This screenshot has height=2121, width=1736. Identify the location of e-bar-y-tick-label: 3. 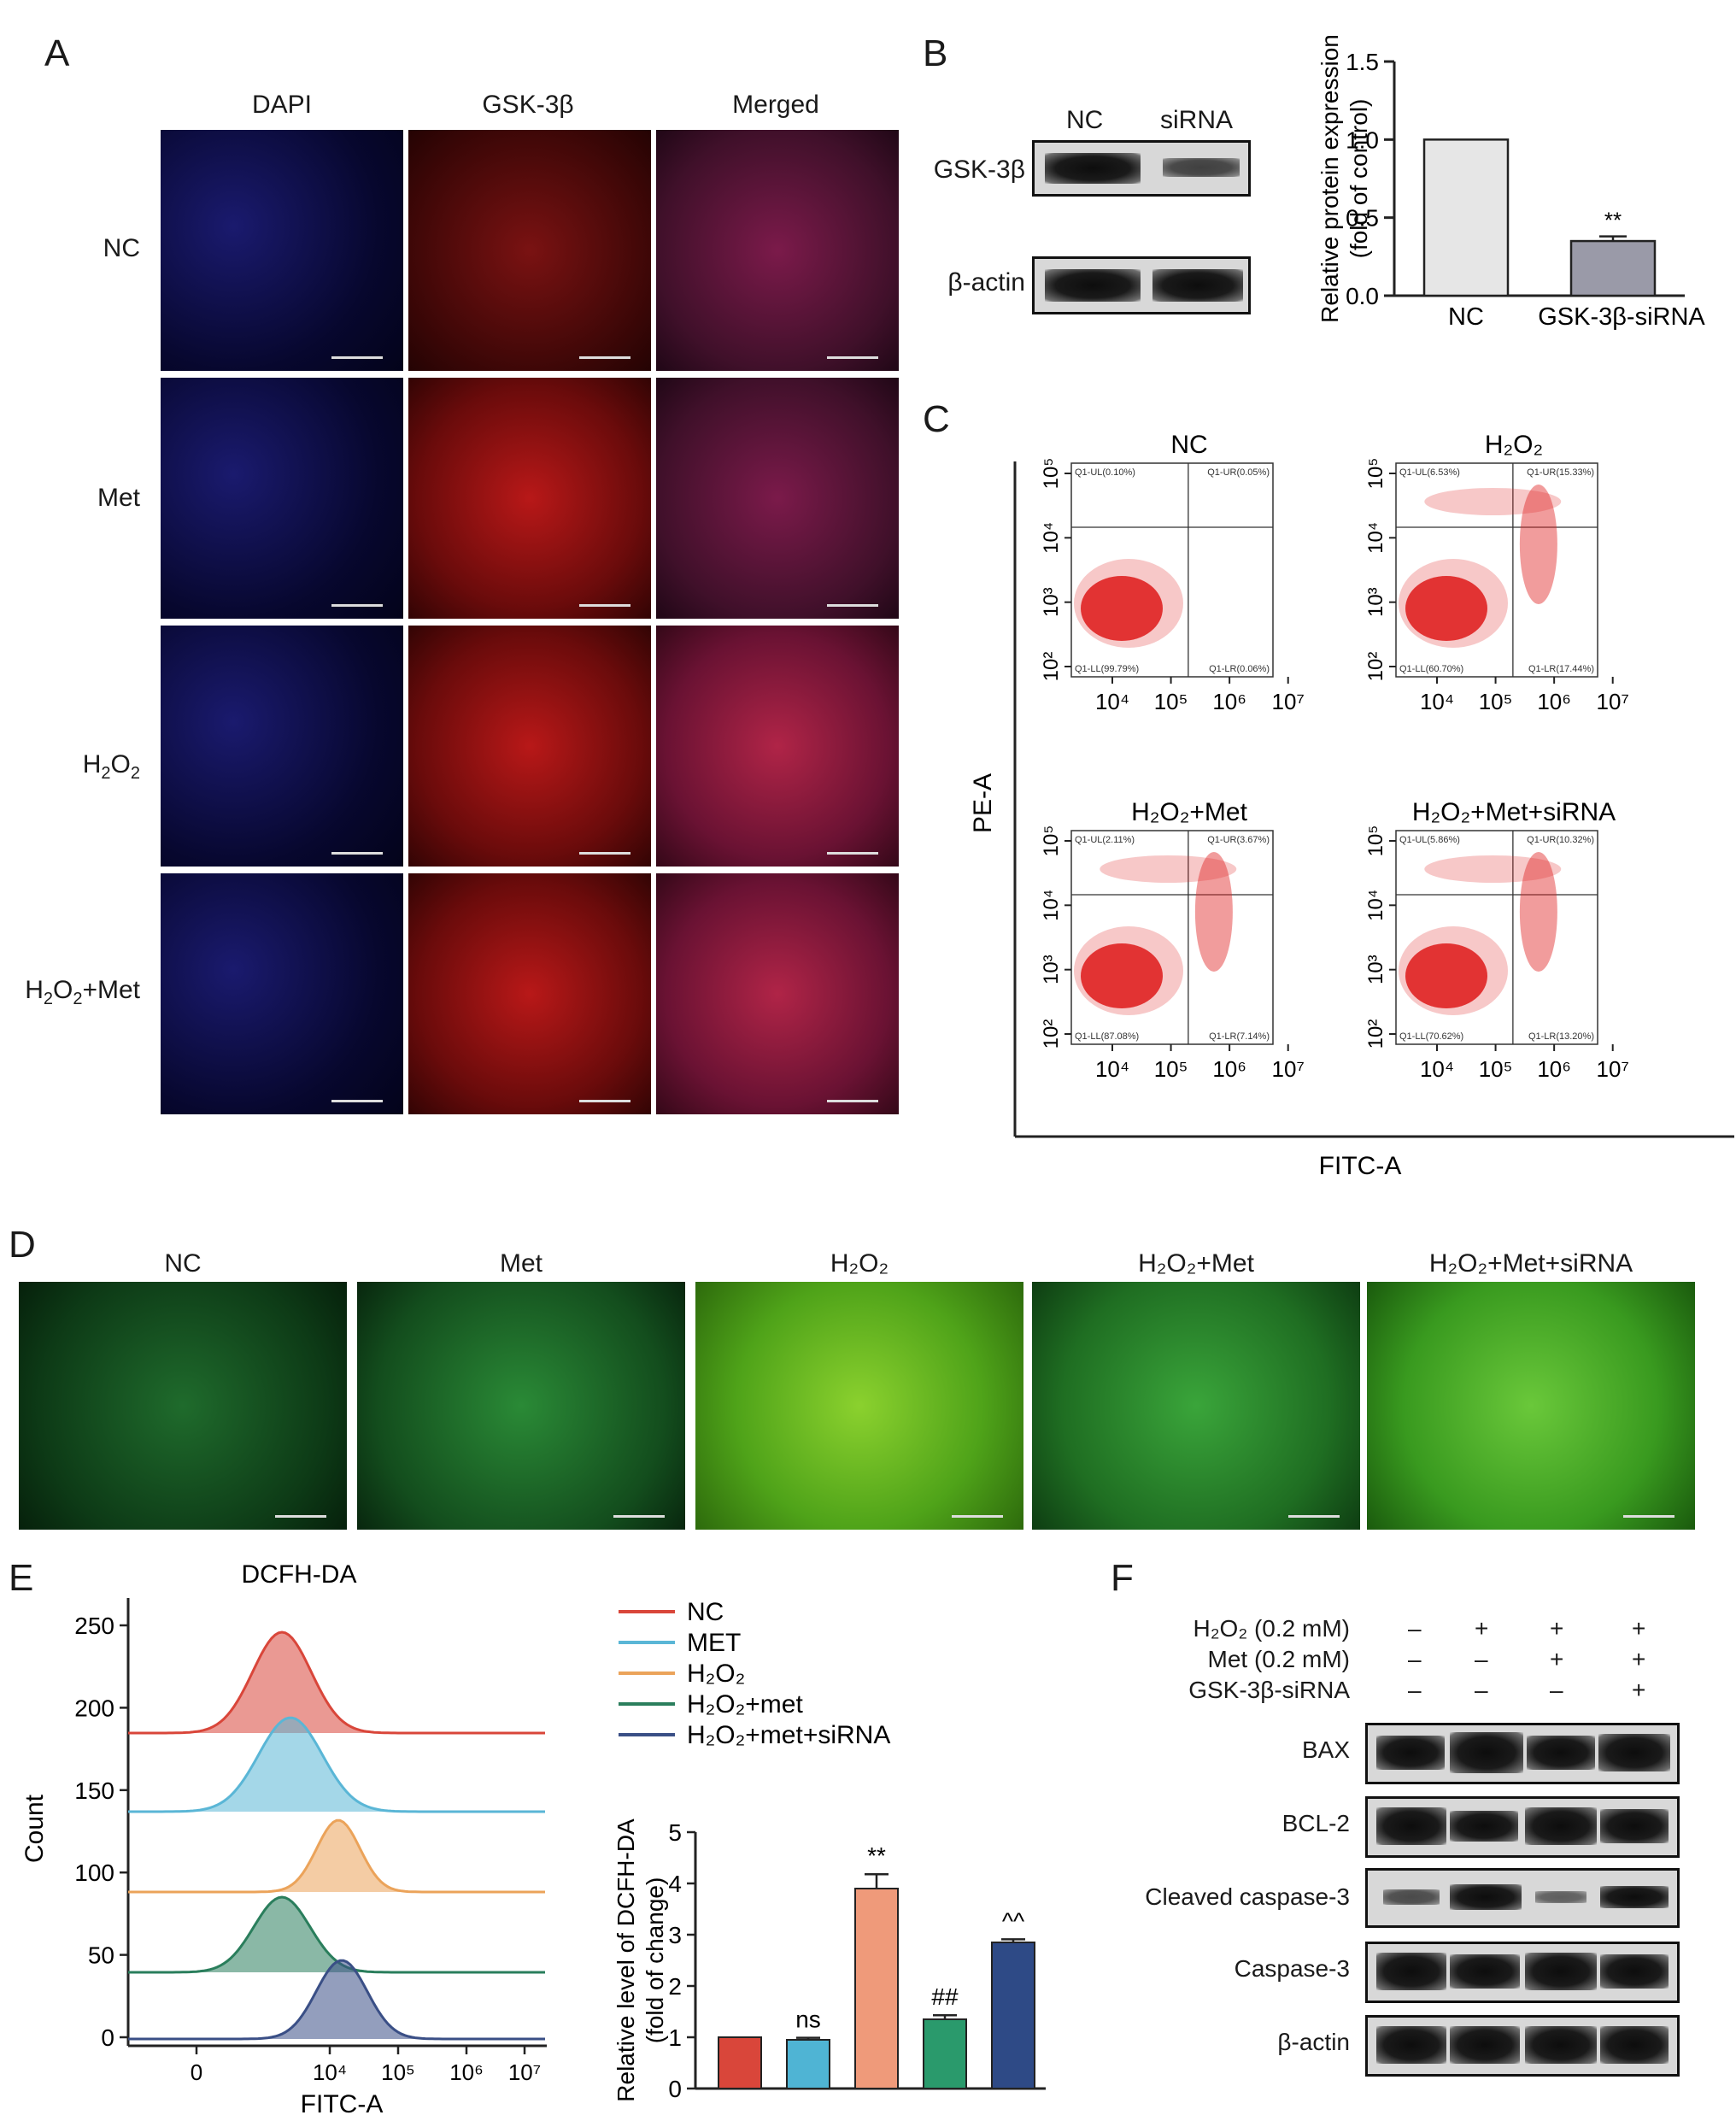
(675, 1935).